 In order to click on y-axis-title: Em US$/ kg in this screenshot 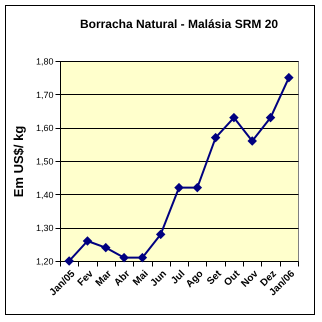, I will do `click(18, 162)`.